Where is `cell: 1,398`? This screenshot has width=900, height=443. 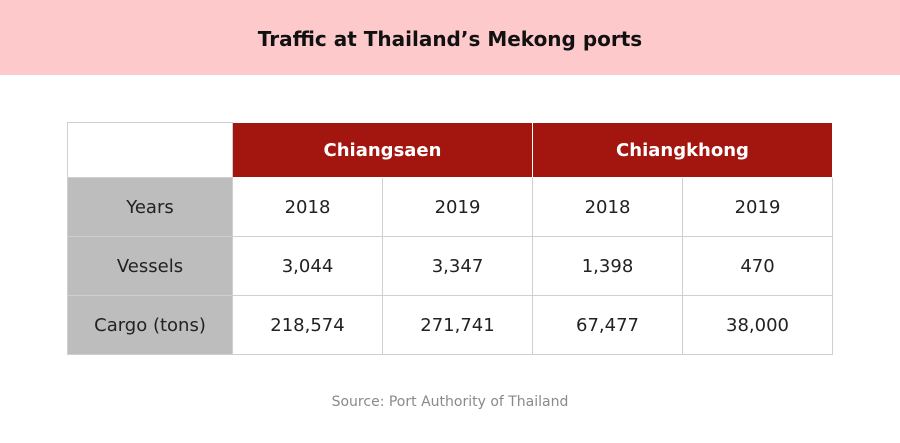 cell: 1,398 is located at coordinates (607, 266).